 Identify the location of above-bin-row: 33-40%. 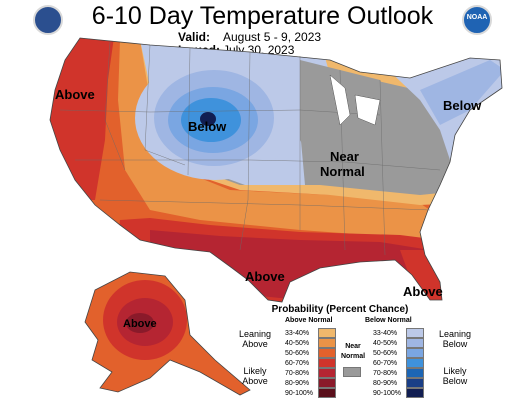
(310, 333).